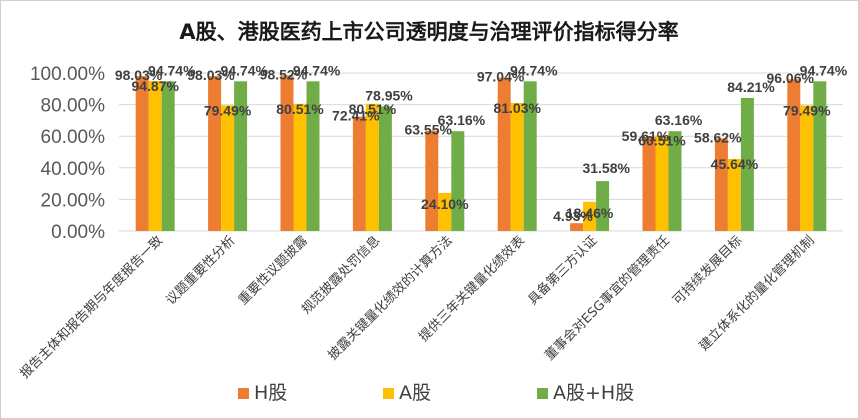 The image size is (859, 419). What do you see at coordinates (73, 137) in the screenshot?
I see `y-tick-label: 60.00%` at bounding box center [73, 137].